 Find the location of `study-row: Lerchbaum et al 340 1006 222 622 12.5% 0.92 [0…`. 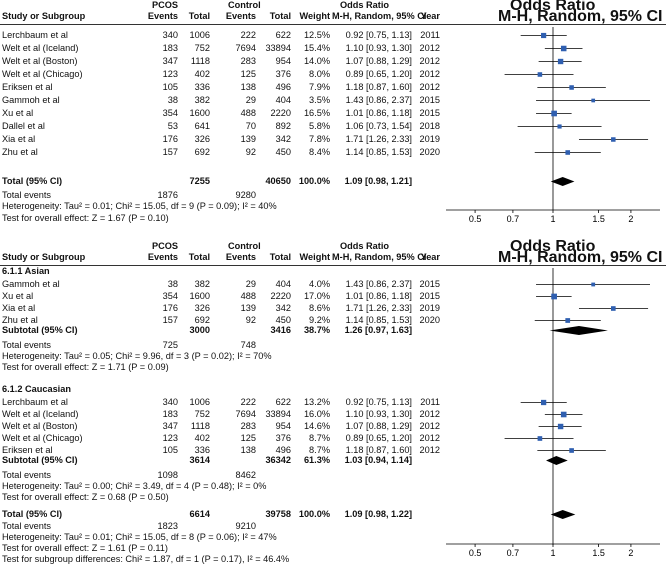

study-row: Lerchbaum et al 340 1006 222 622 12.5% 0.92 [0… is located at coordinates (220, 35).